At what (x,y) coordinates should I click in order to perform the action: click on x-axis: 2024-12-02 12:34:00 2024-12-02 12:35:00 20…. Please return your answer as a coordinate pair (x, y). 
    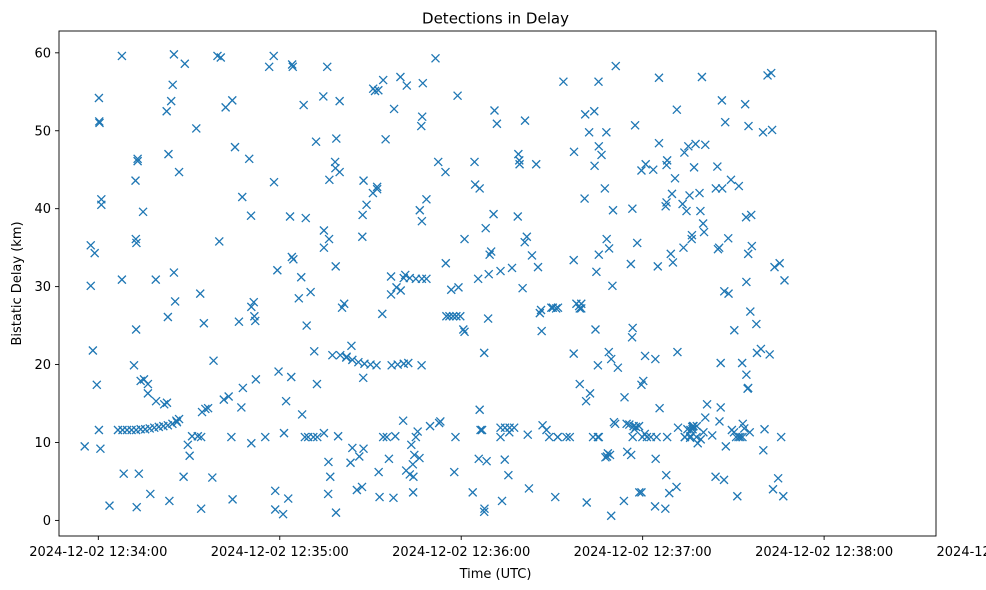
    Looking at the image, I should click on (507, 548).